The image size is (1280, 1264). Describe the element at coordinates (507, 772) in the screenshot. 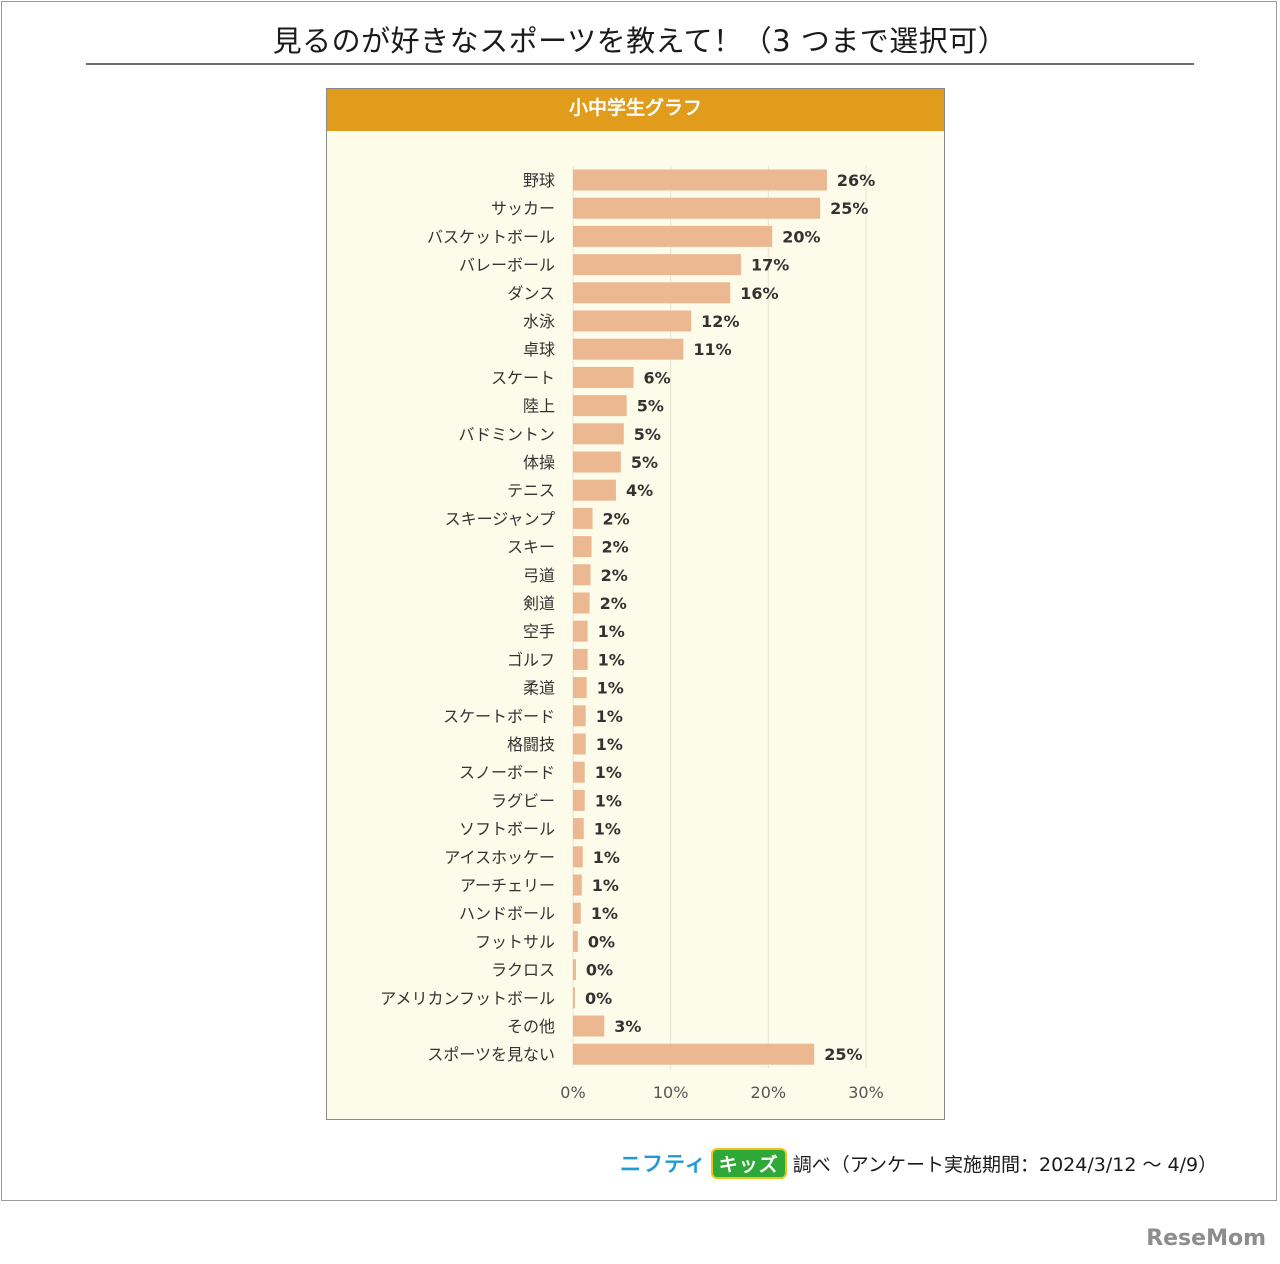

I see `category-label: スノーボード` at that location.